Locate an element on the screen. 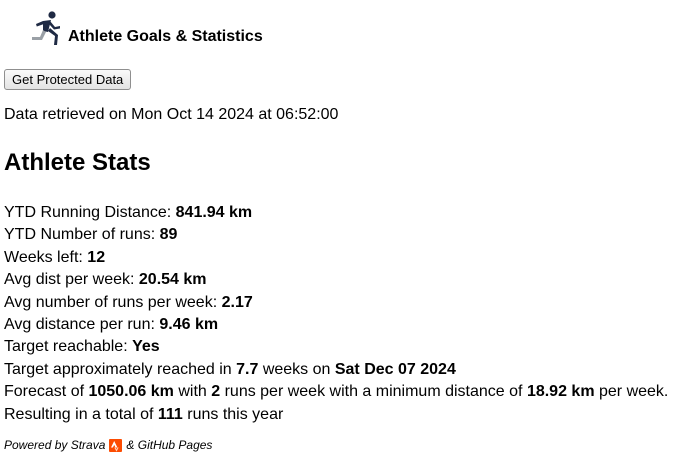  stat-text: with is located at coordinates (192, 392).